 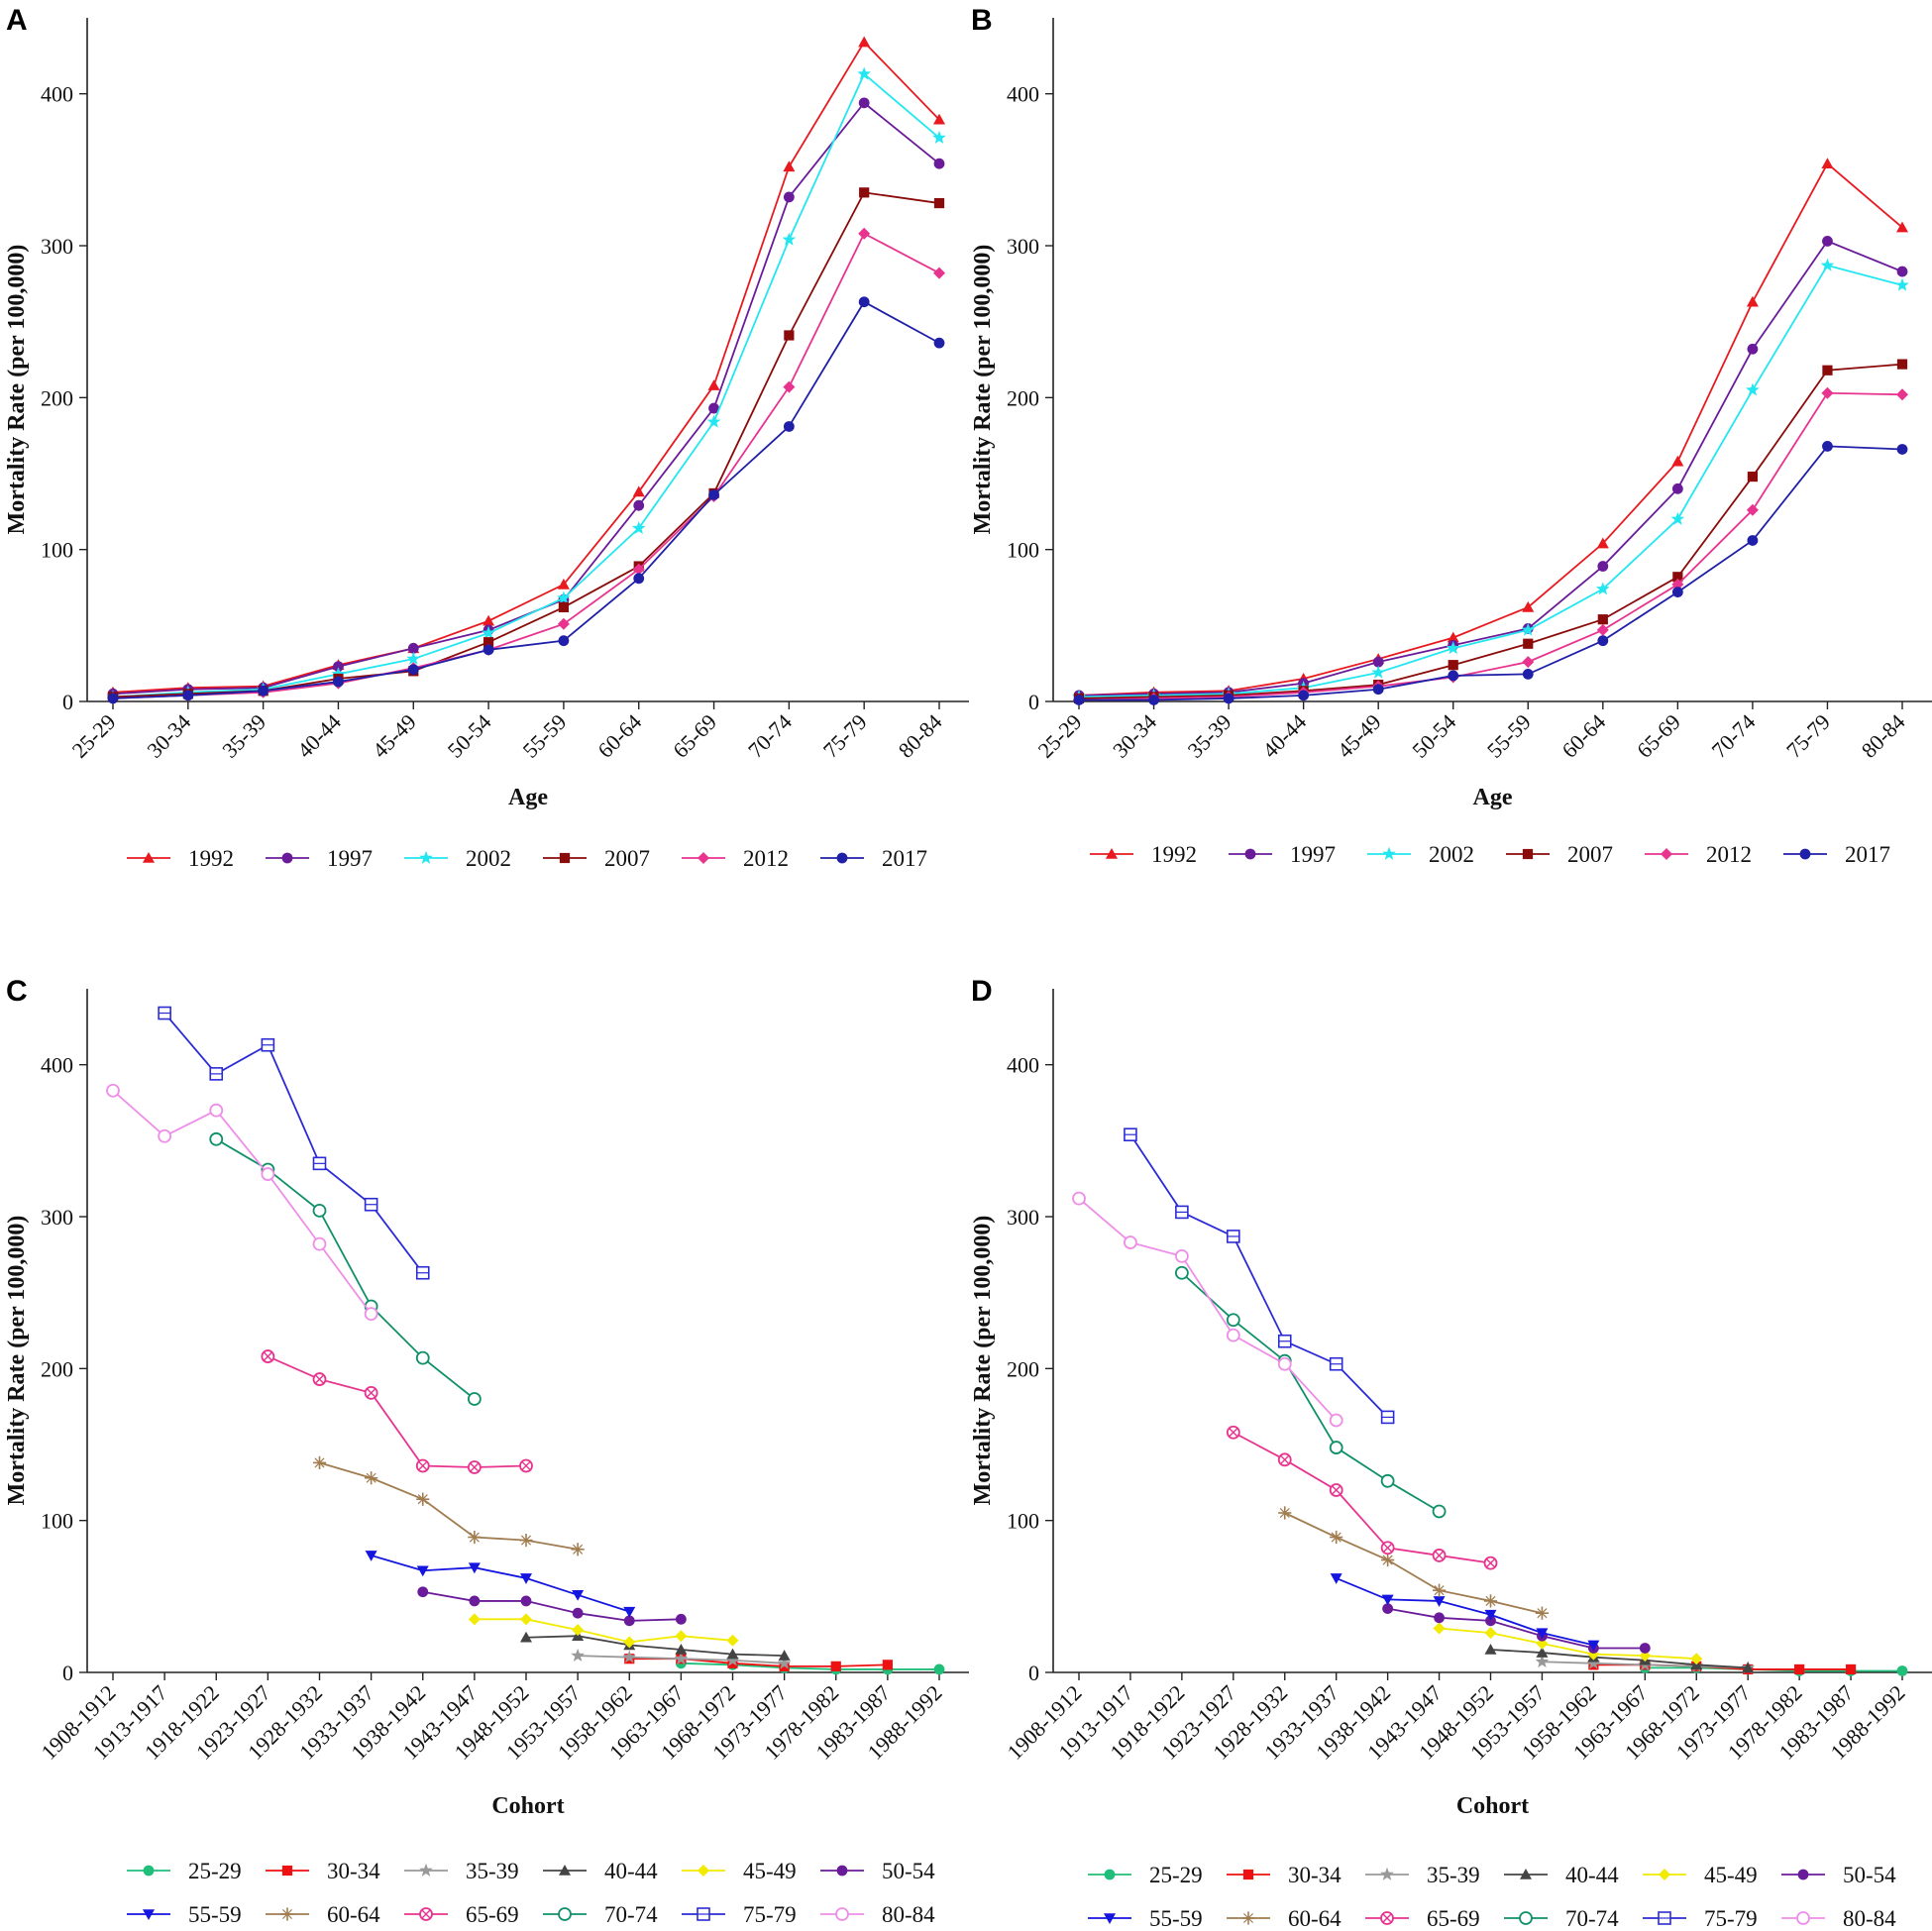 What do you see at coordinates (215, 1914) in the screenshot?
I see `legend-label: 55-59` at bounding box center [215, 1914].